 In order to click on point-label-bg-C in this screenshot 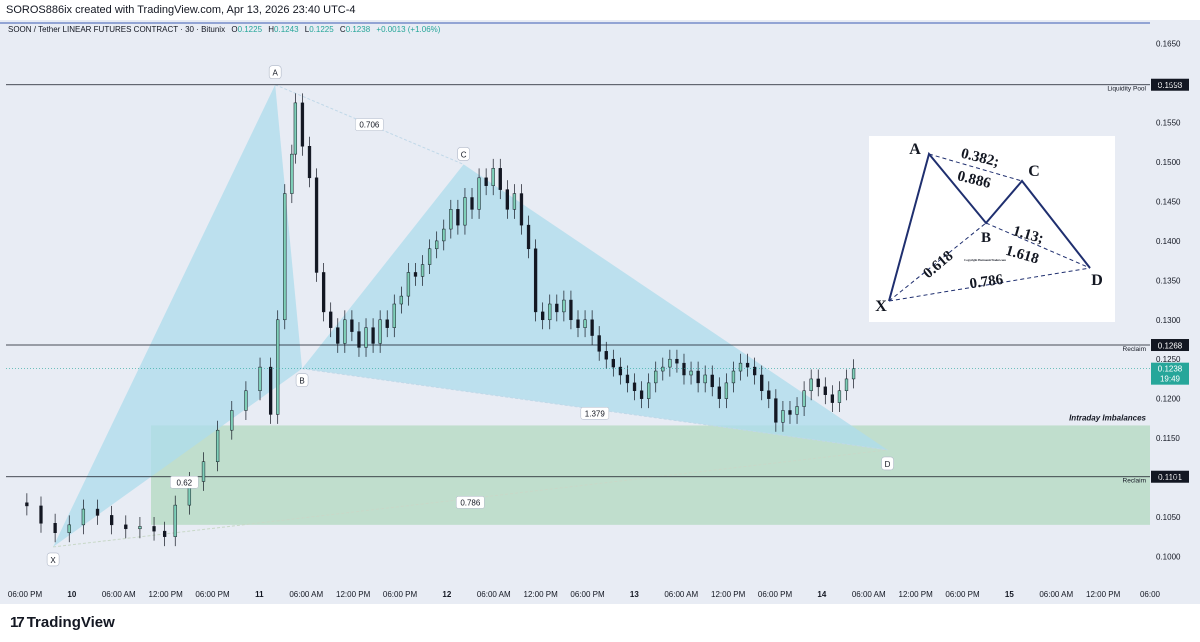, I will do `click(463, 154)`.